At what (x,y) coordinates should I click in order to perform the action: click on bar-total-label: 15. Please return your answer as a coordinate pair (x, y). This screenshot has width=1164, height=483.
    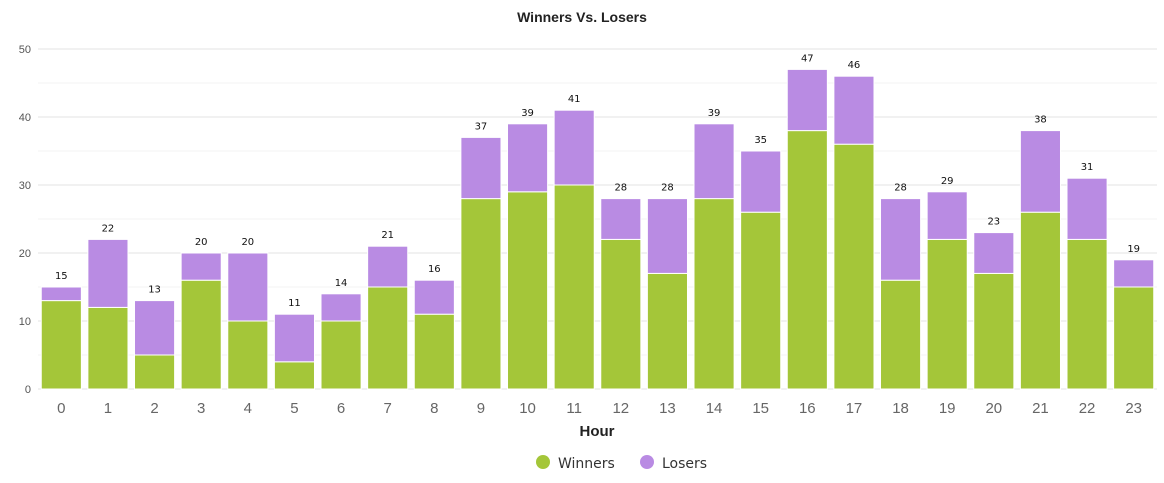
    Looking at the image, I should click on (61, 276).